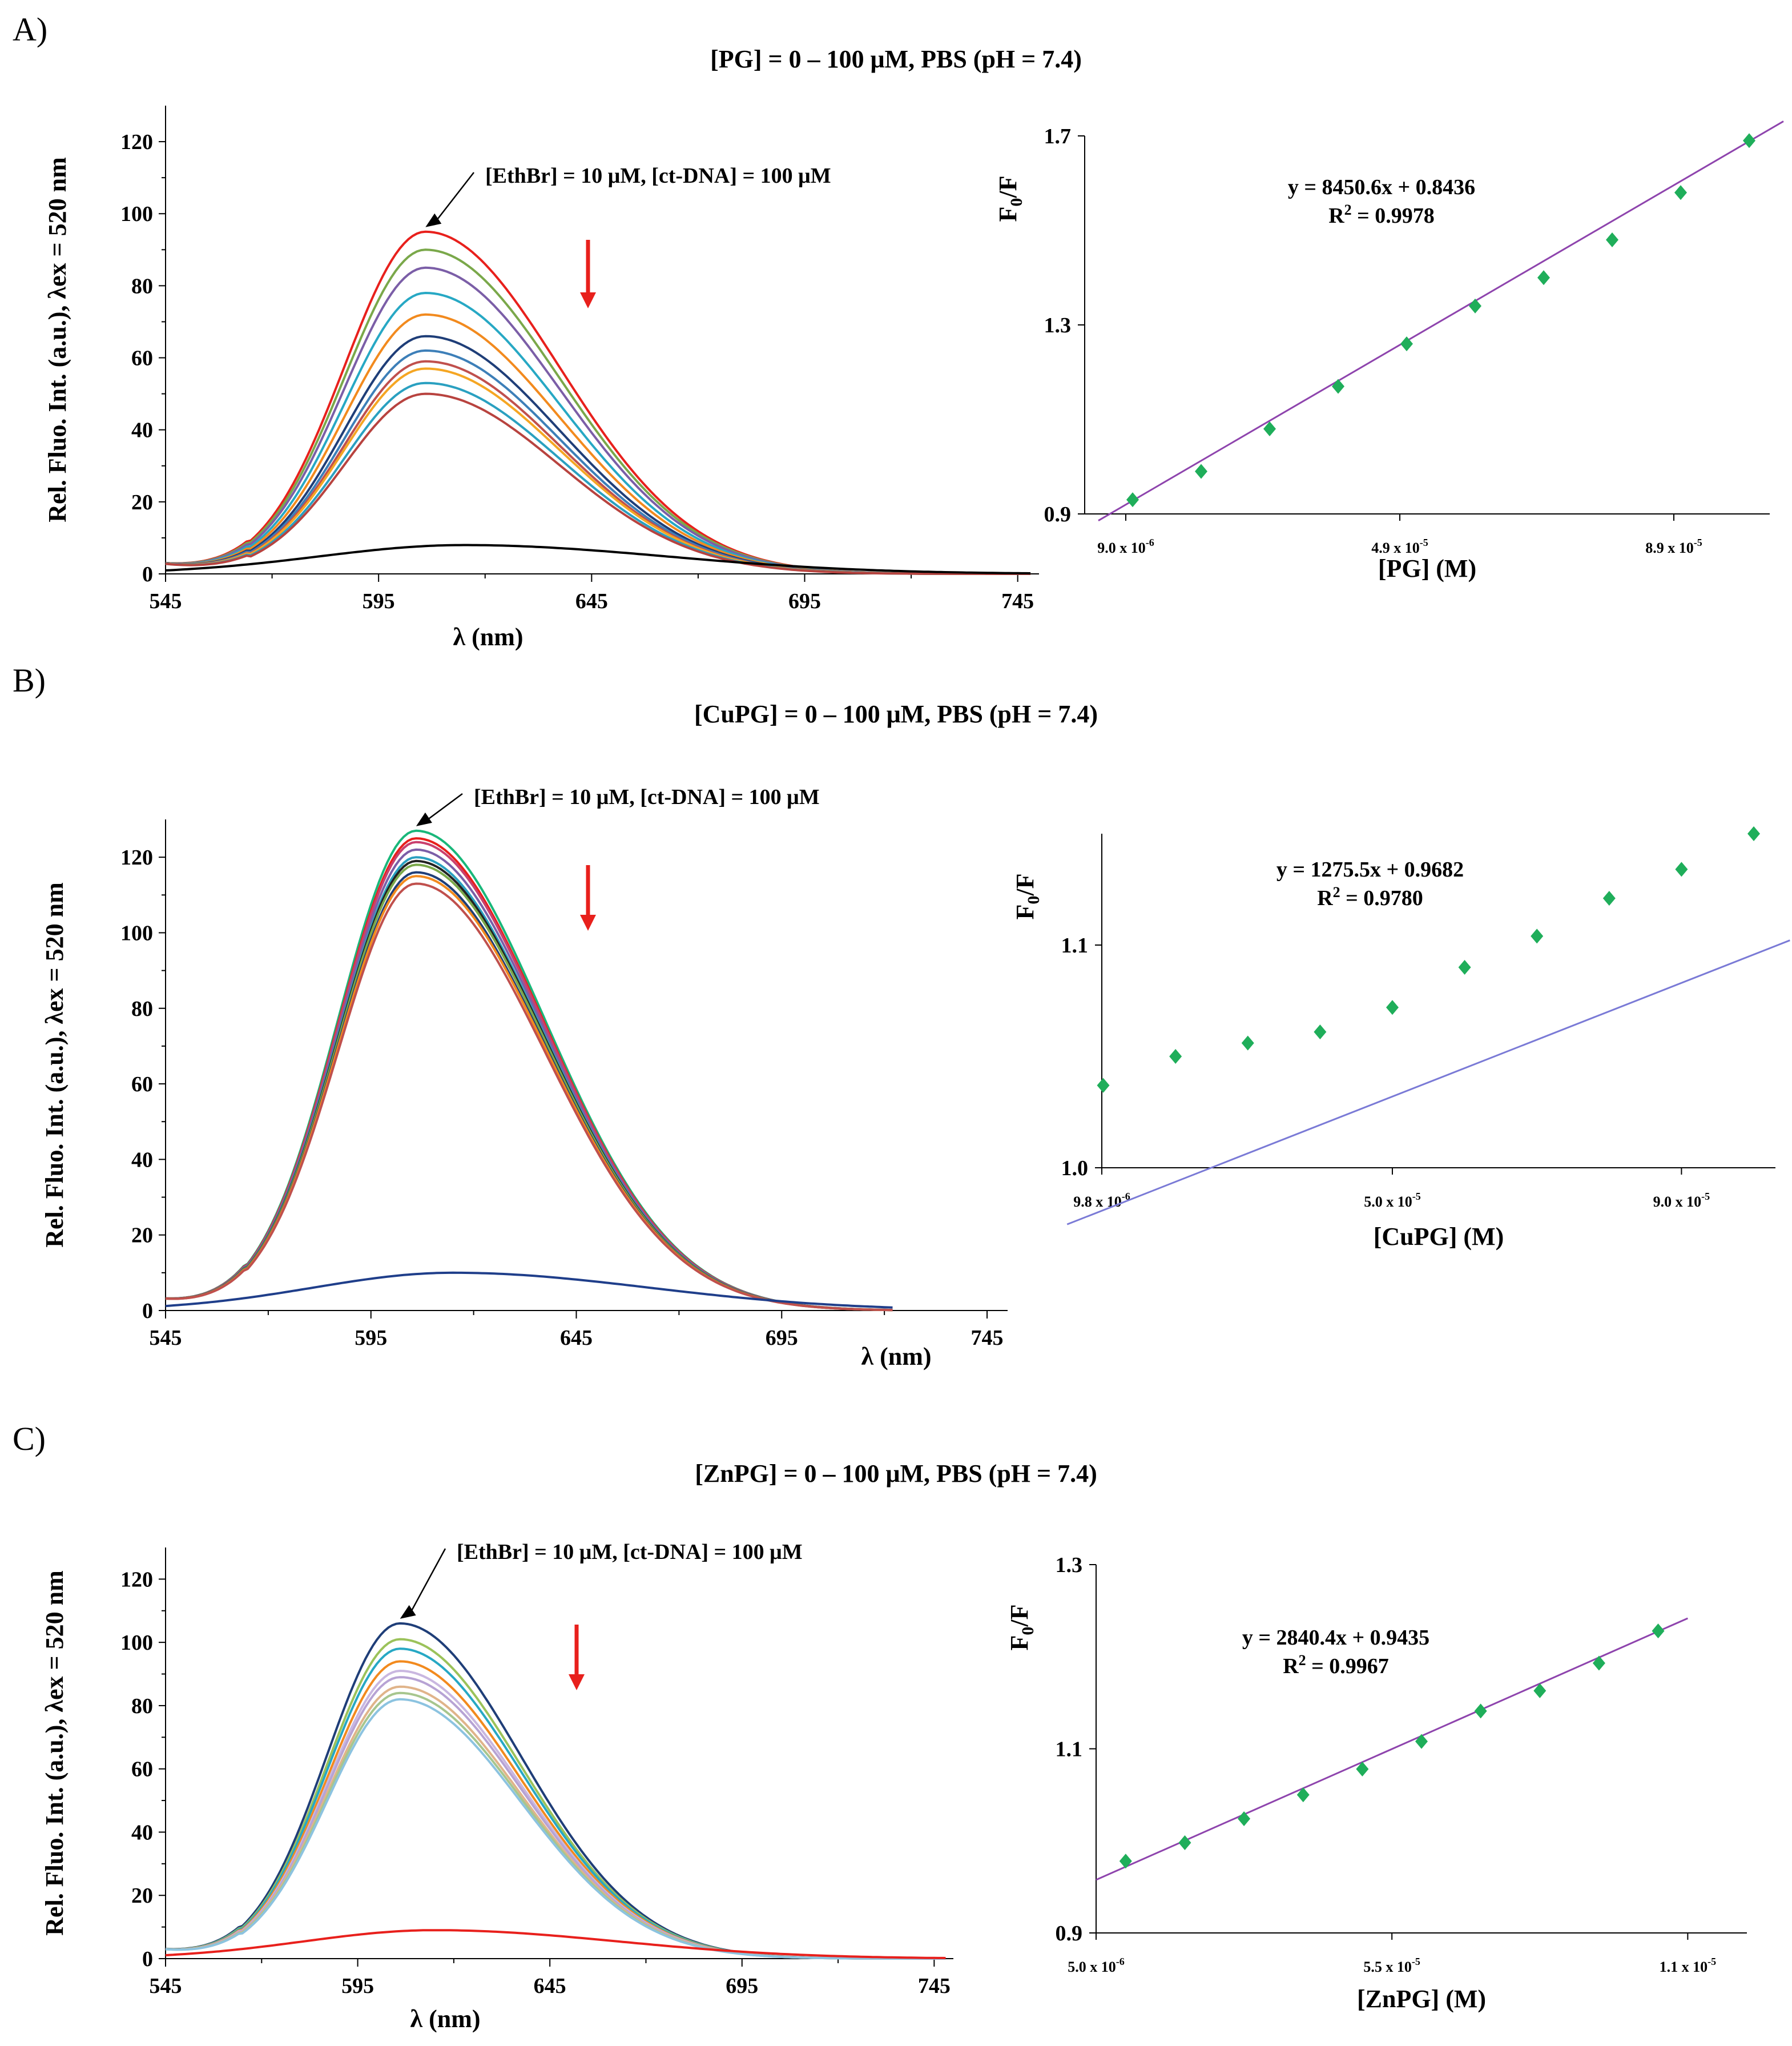 The image size is (1792, 2046). Describe the element at coordinates (1688, 1965) in the screenshot. I see `x-tick-label: 1.1 x 10⁻⁵` at that location.